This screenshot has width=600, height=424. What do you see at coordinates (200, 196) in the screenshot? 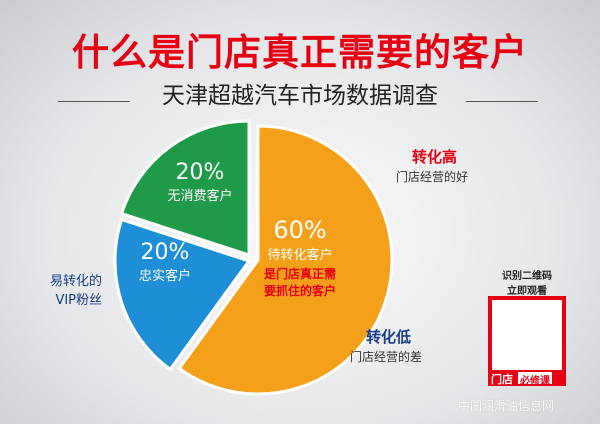
I see `category-label: 无消费客户` at bounding box center [200, 196].